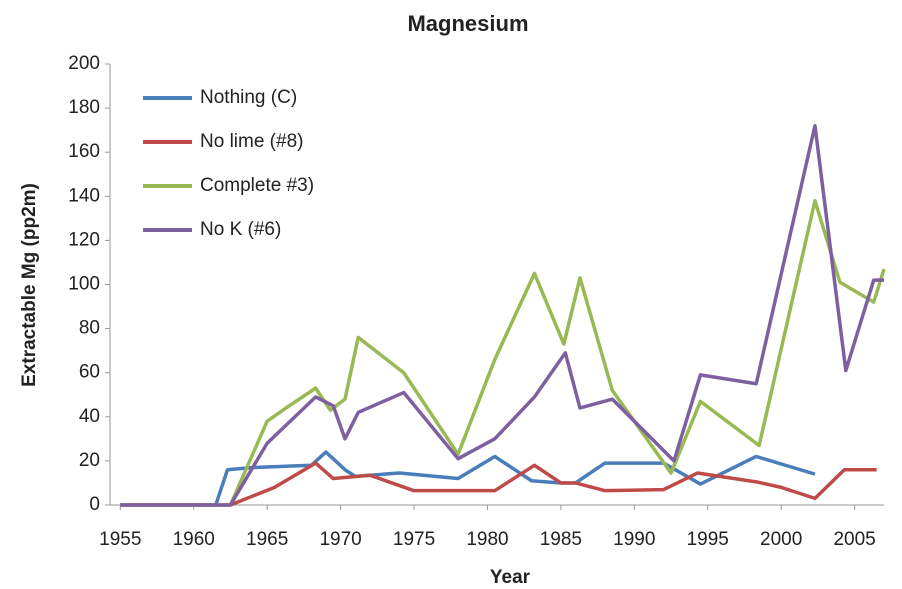 The height and width of the screenshot is (589, 902). Describe the element at coordinates (248, 97) in the screenshot. I see `legend-label: Nothing (C)` at that location.